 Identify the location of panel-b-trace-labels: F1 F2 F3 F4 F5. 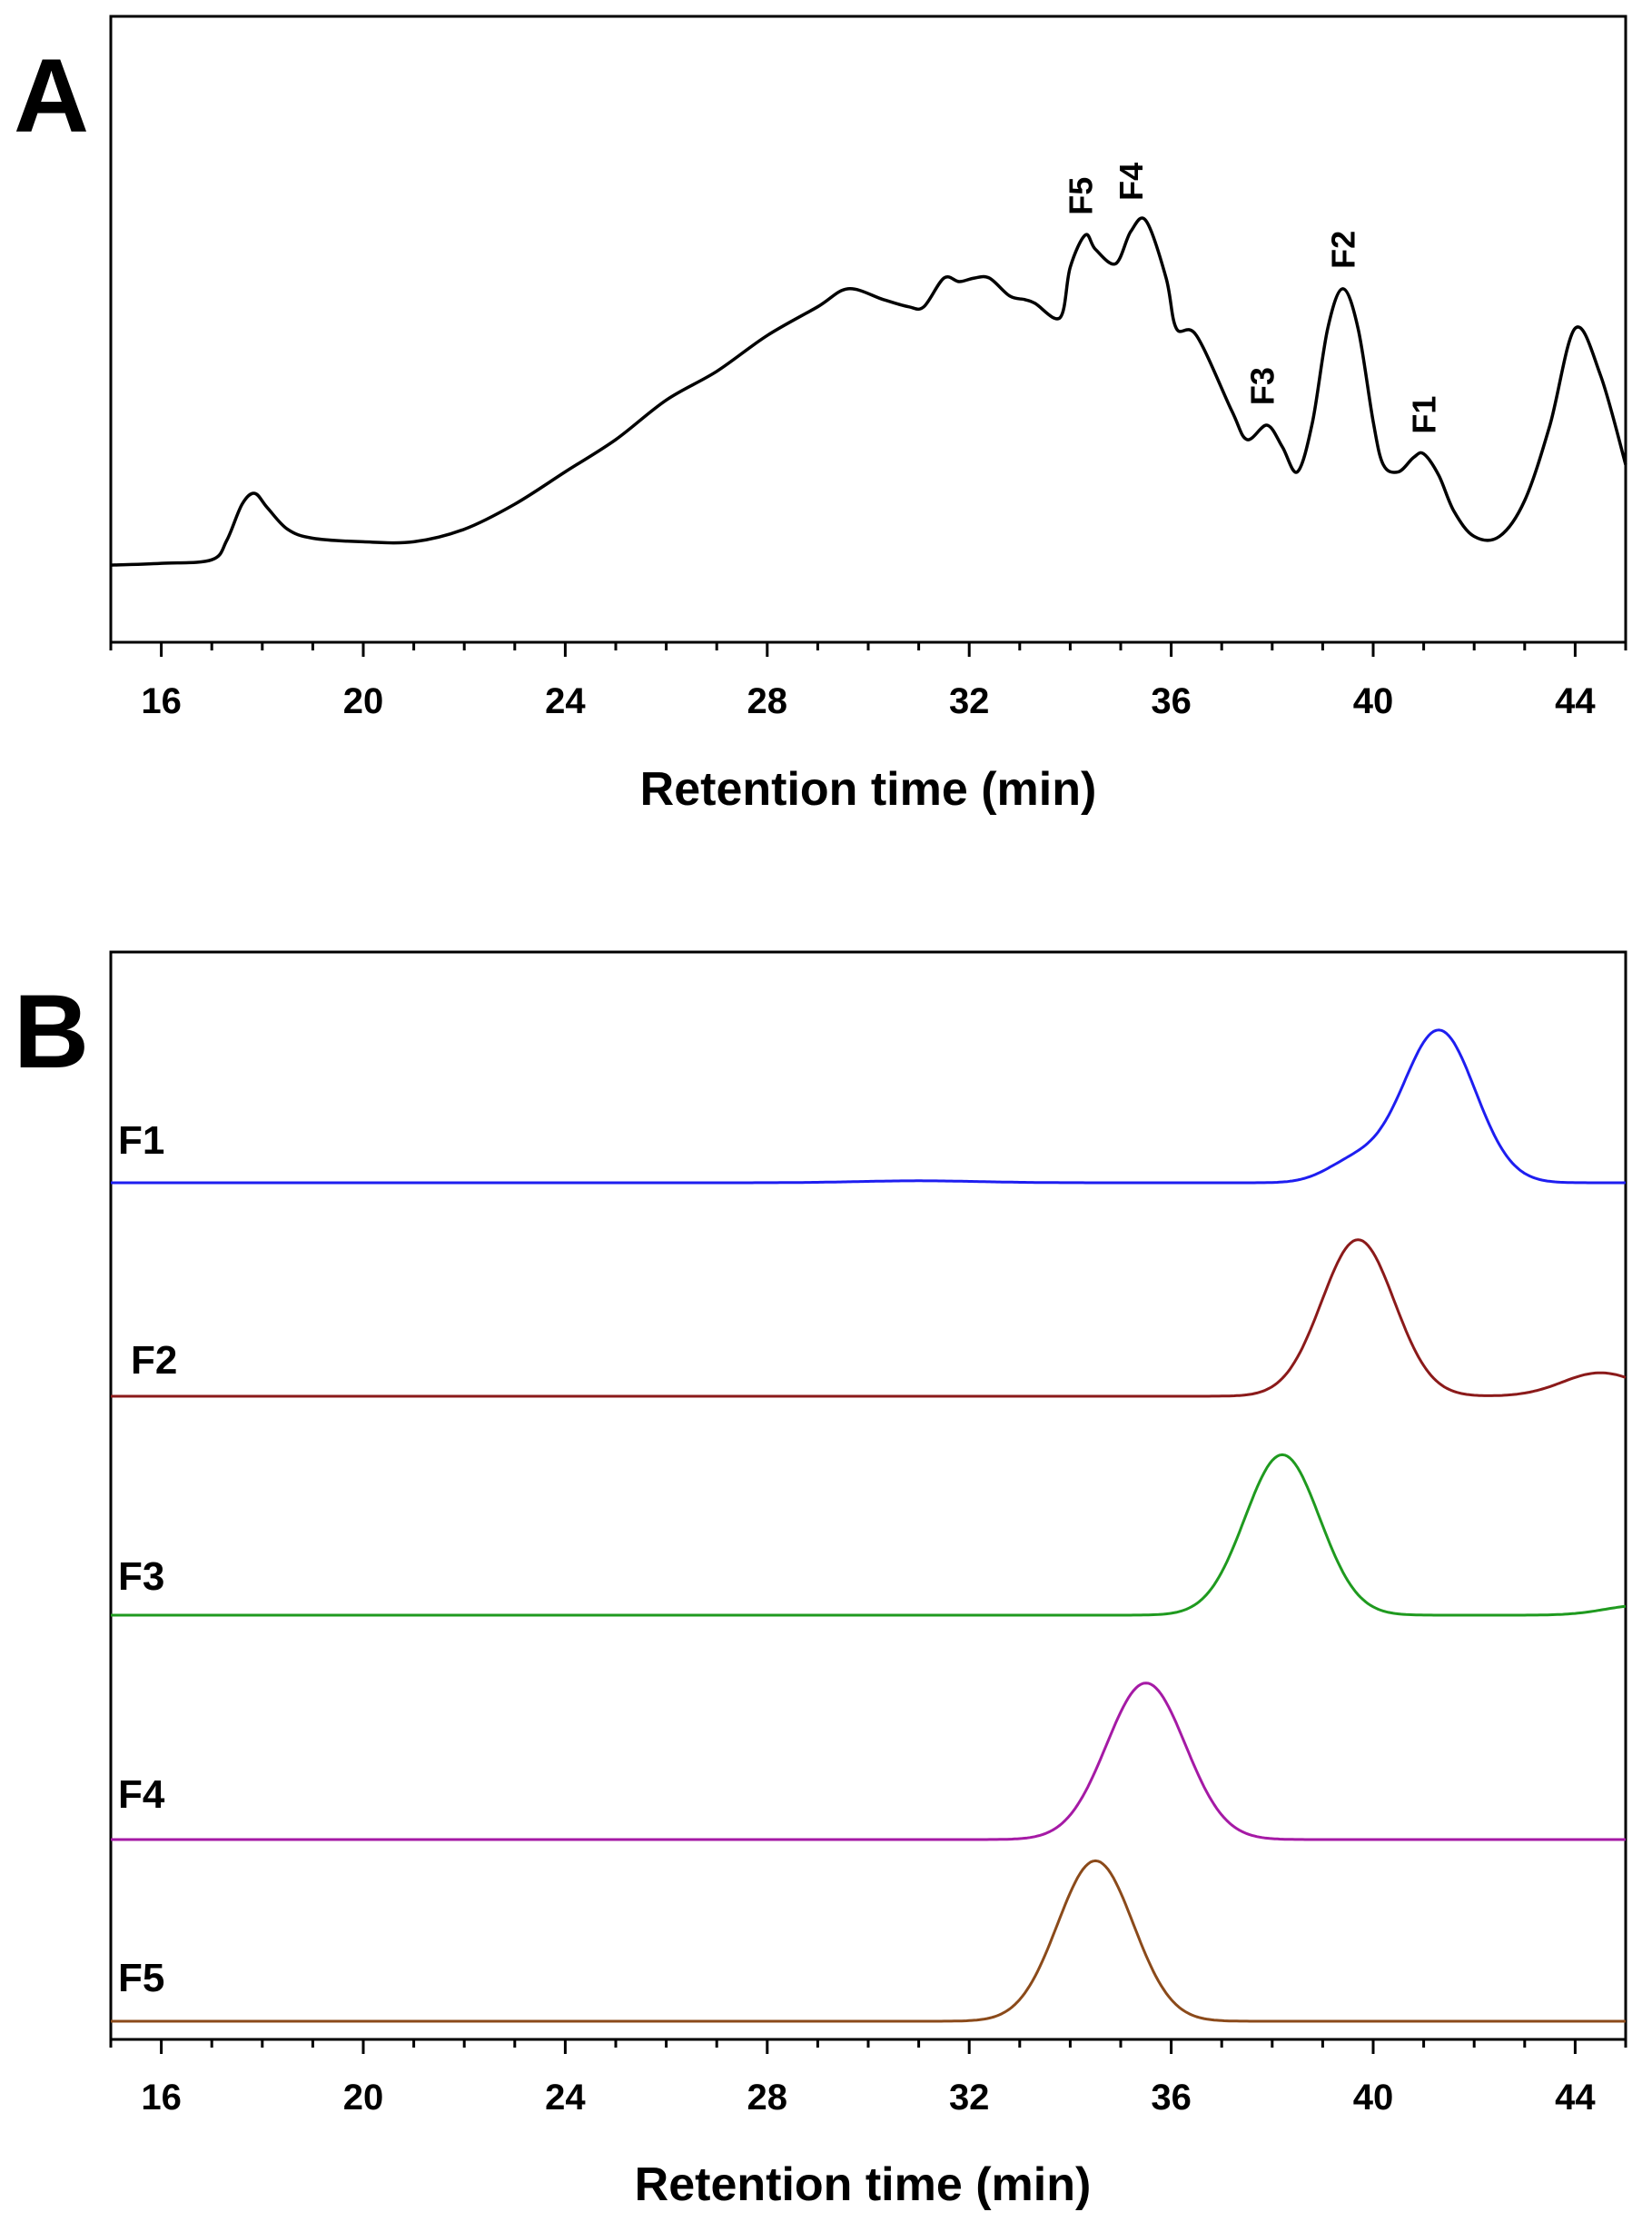
(147, 1559).